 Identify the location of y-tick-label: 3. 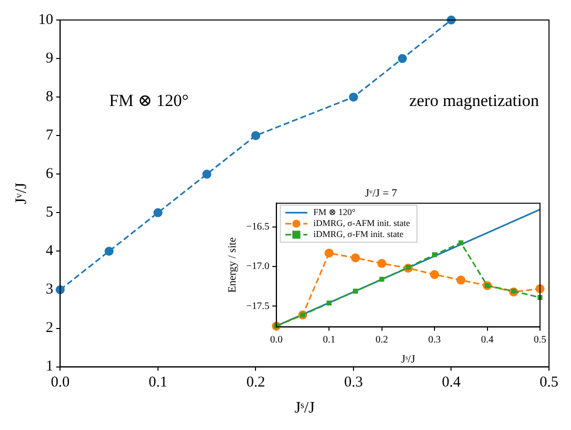
(50, 290).